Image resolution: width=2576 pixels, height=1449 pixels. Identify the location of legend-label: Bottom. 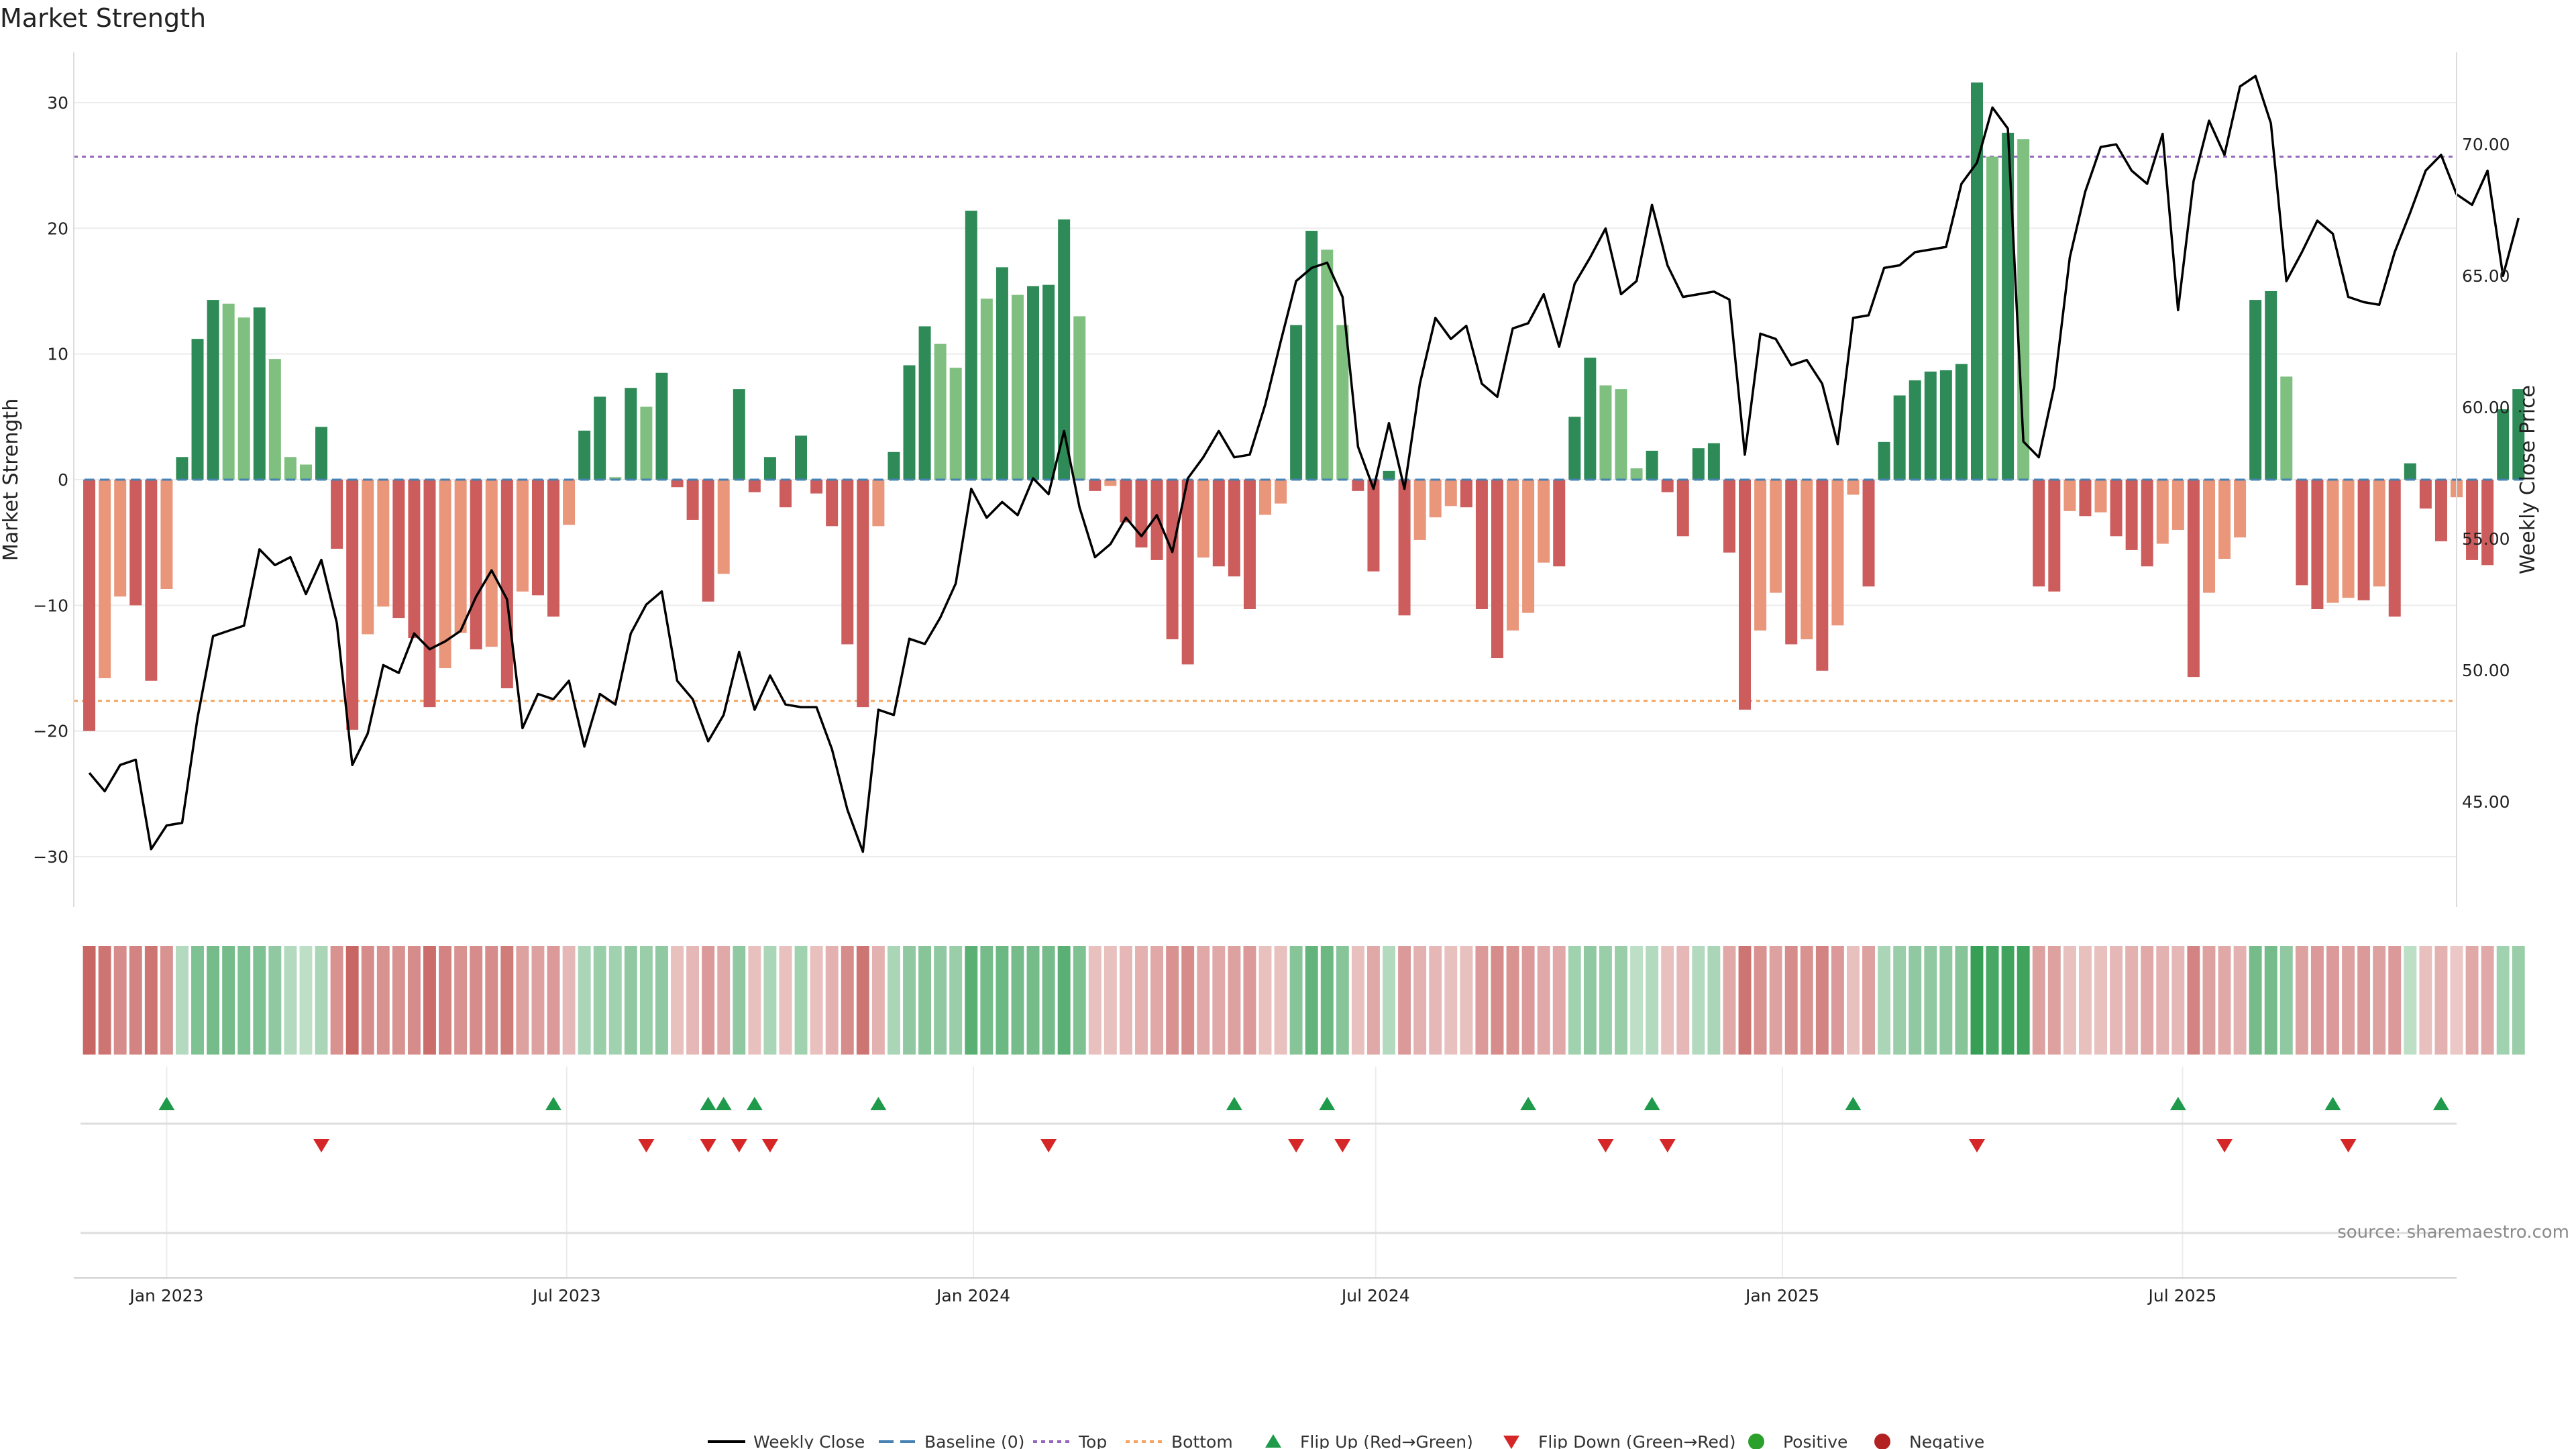
(1202, 1440).